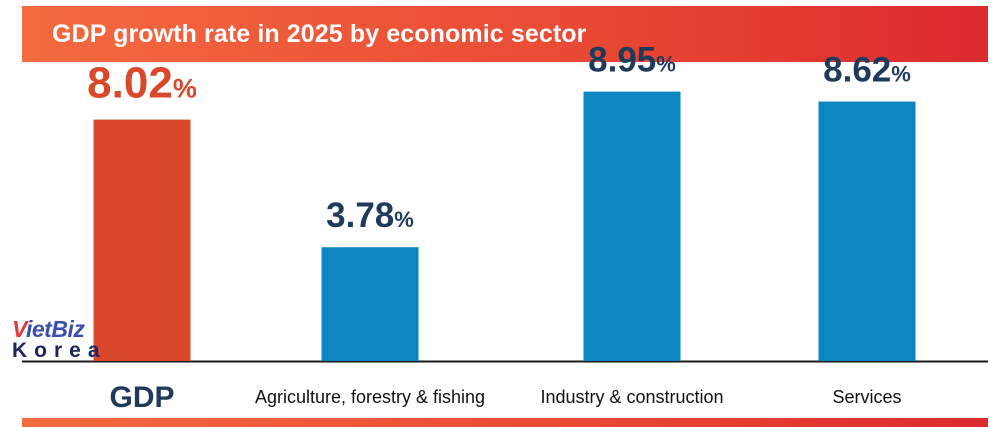  Describe the element at coordinates (142, 83) in the screenshot. I see `value-label-1: 8.02%` at that location.